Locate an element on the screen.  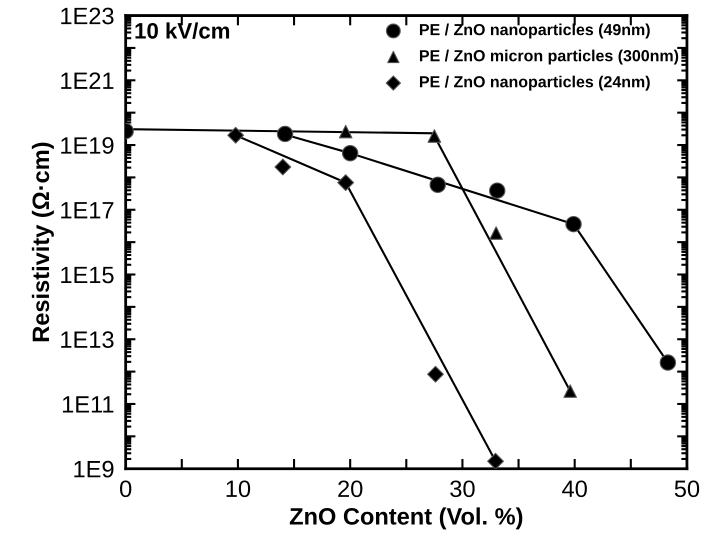
x-axis-title: ZnO Content (Vol. %) is located at coordinates (406, 518).